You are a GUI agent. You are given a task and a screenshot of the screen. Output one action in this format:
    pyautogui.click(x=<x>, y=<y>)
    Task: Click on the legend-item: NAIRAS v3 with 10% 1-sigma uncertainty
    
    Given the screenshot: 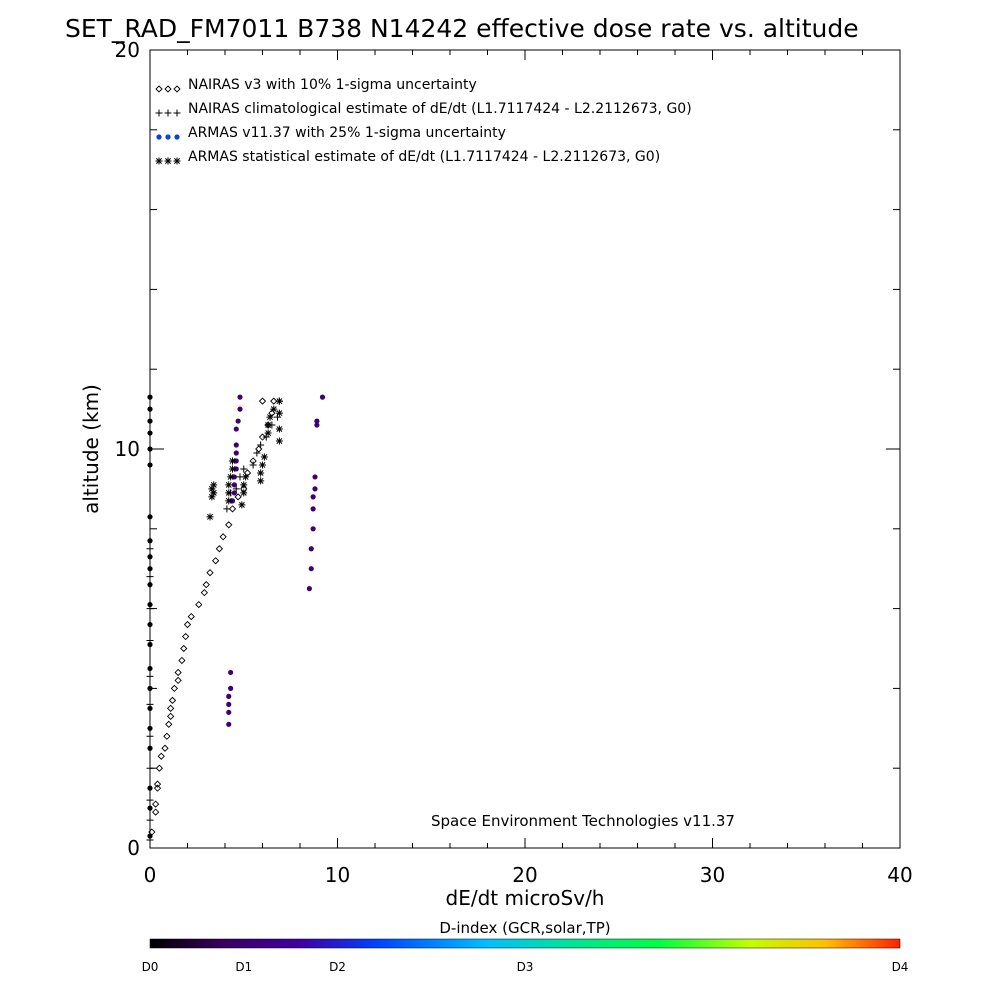 What is the action you would take?
    pyautogui.click(x=316, y=85)
    